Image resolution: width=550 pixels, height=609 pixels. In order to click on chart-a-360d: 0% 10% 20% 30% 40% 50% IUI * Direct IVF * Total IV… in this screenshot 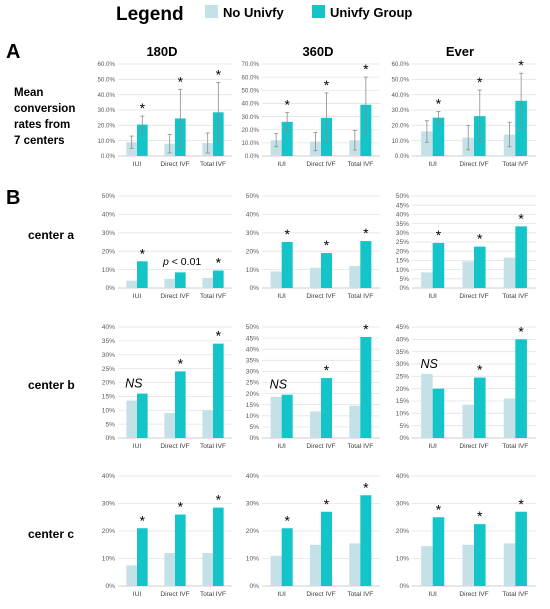, I will do `click(313, 246)`.